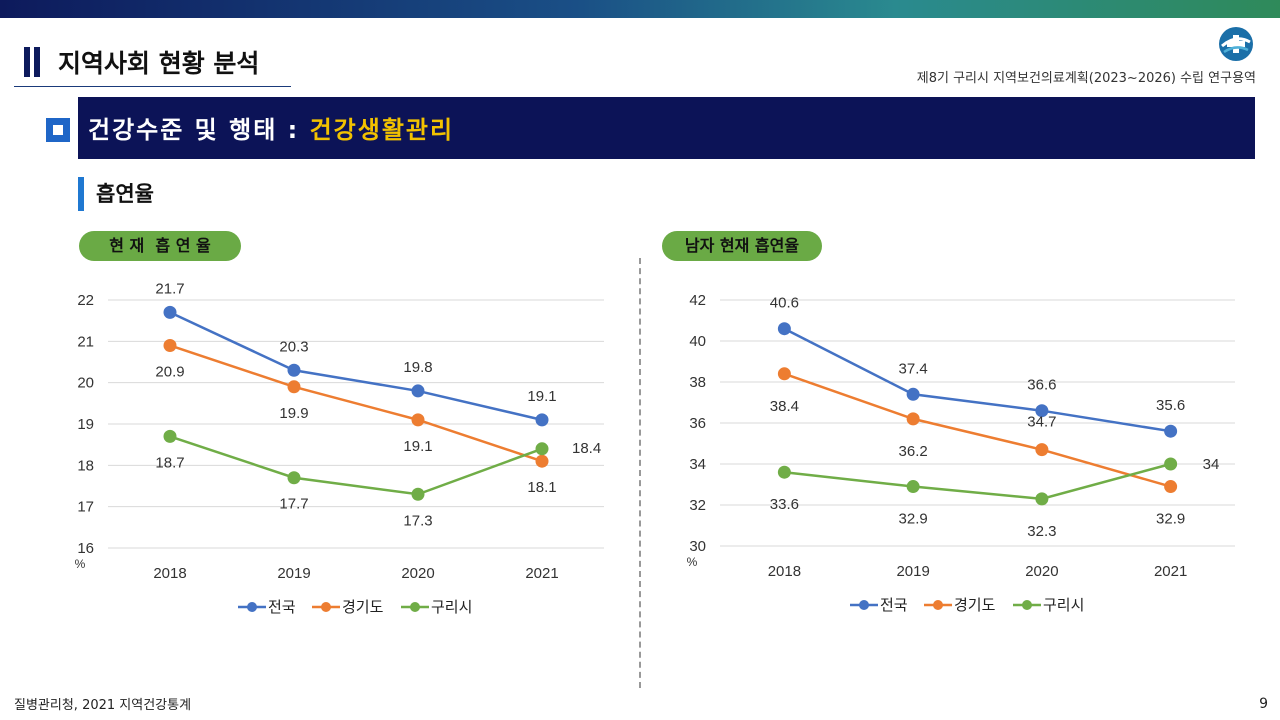  I want to click on source-footer: 질병관리청, 2021 지역건강통계, so click(103, 705).